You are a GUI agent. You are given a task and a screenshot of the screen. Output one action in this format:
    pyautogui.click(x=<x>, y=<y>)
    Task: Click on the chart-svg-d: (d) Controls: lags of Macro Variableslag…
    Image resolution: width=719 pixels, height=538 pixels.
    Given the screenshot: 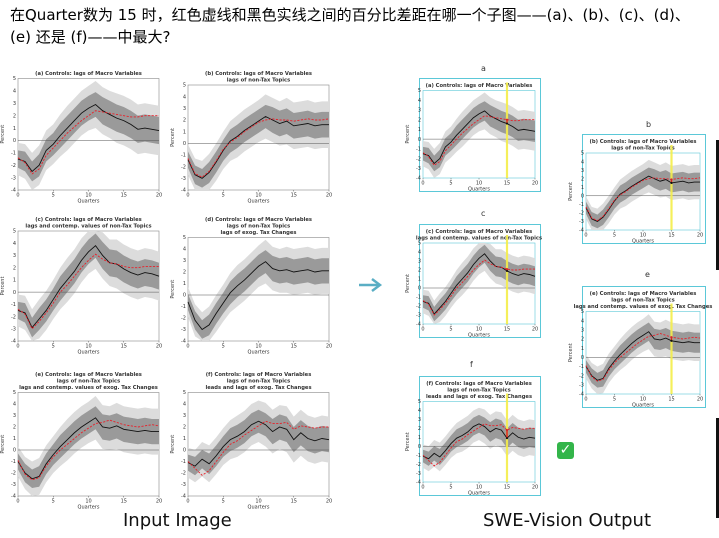 What is the action you would take?
    pyautogui.click(x=251, y=286)
    